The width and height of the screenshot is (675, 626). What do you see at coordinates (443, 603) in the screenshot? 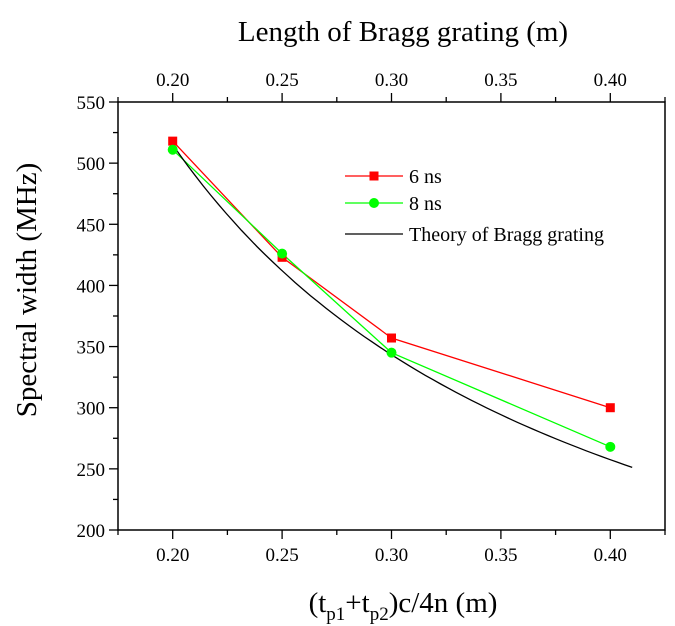
I see `x-axis-title-close: )c/4n (m)` at bounding box center [443, 603].